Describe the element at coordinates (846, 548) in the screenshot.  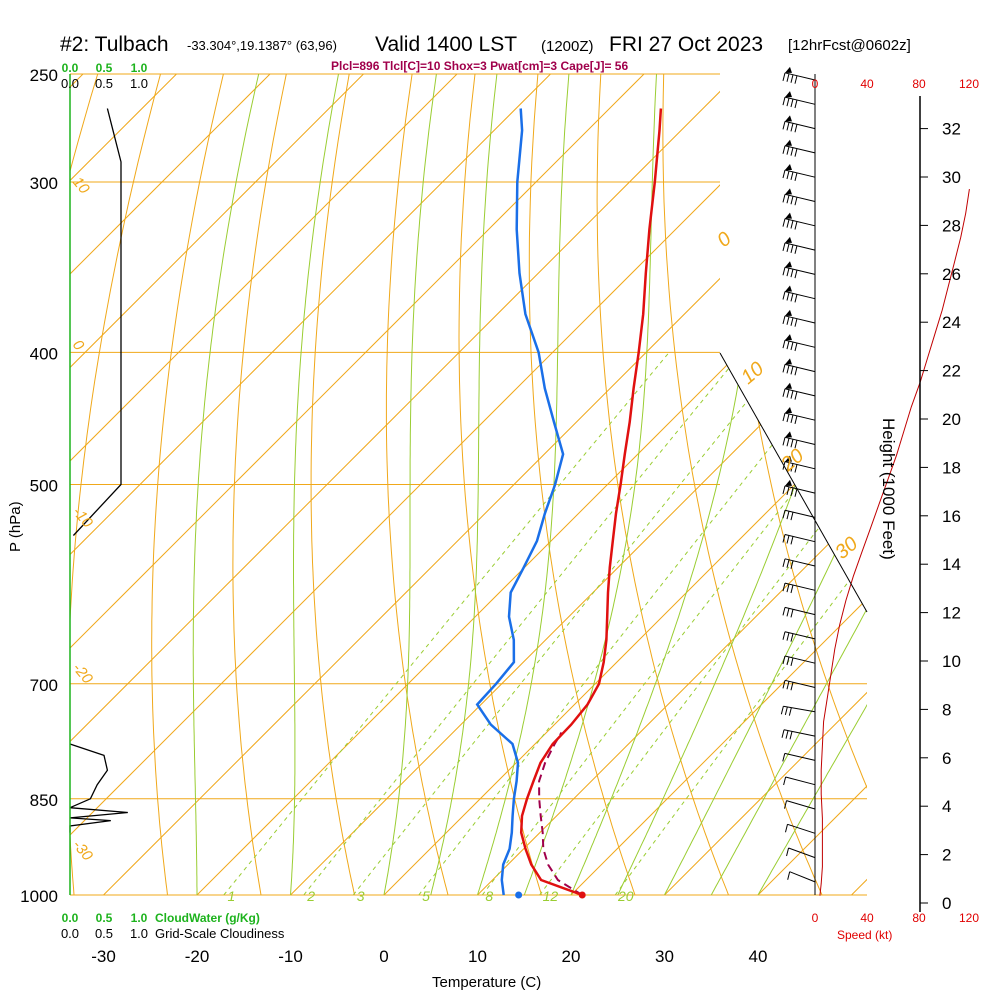
I see `isotherm-label: 30` at that location.